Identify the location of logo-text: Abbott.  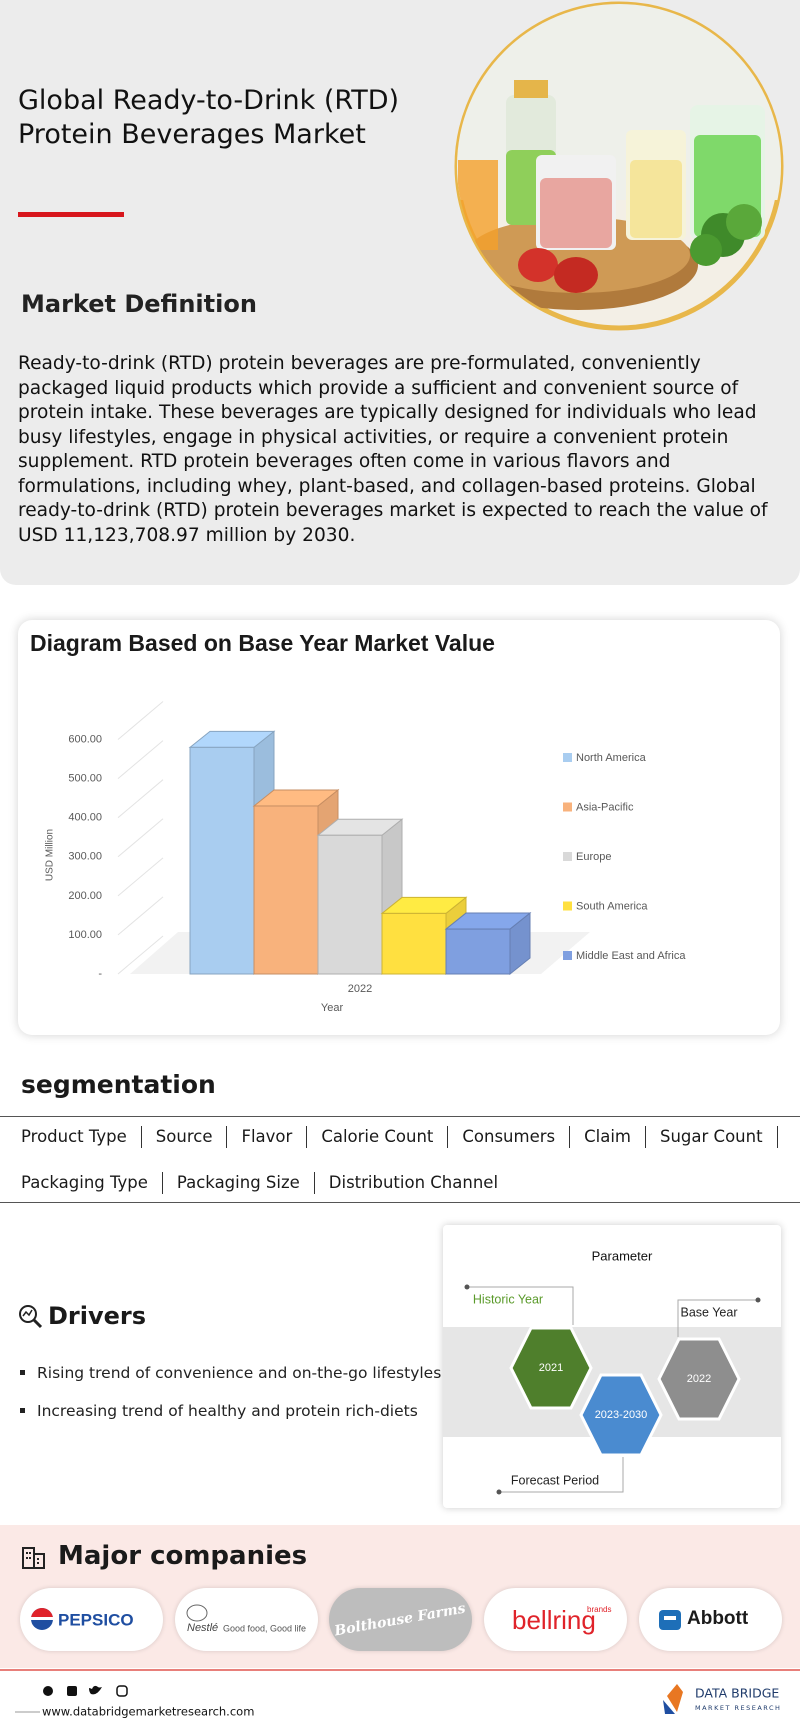
(718, 1618).